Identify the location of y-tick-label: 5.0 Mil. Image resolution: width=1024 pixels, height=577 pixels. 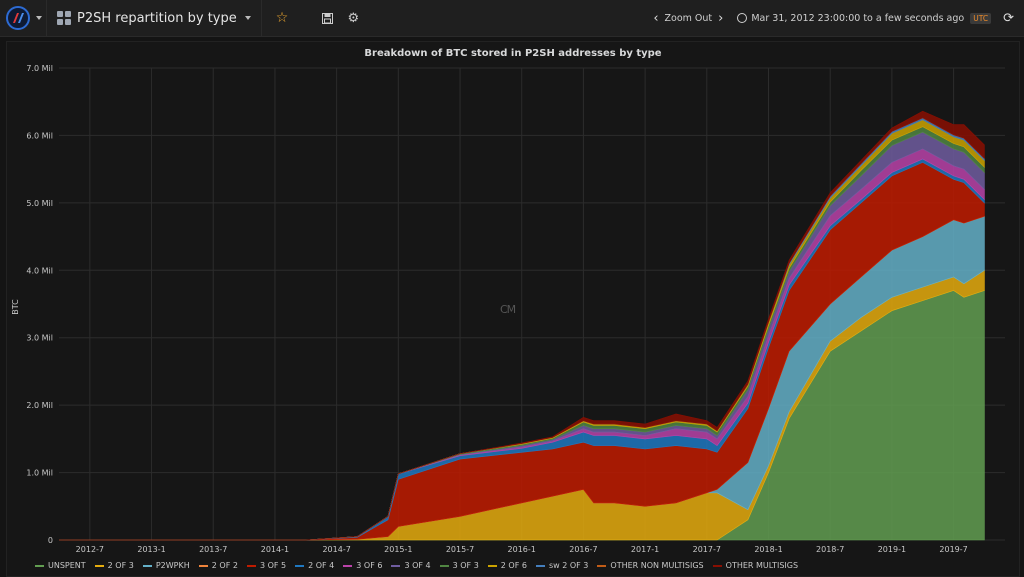
(39, 203).